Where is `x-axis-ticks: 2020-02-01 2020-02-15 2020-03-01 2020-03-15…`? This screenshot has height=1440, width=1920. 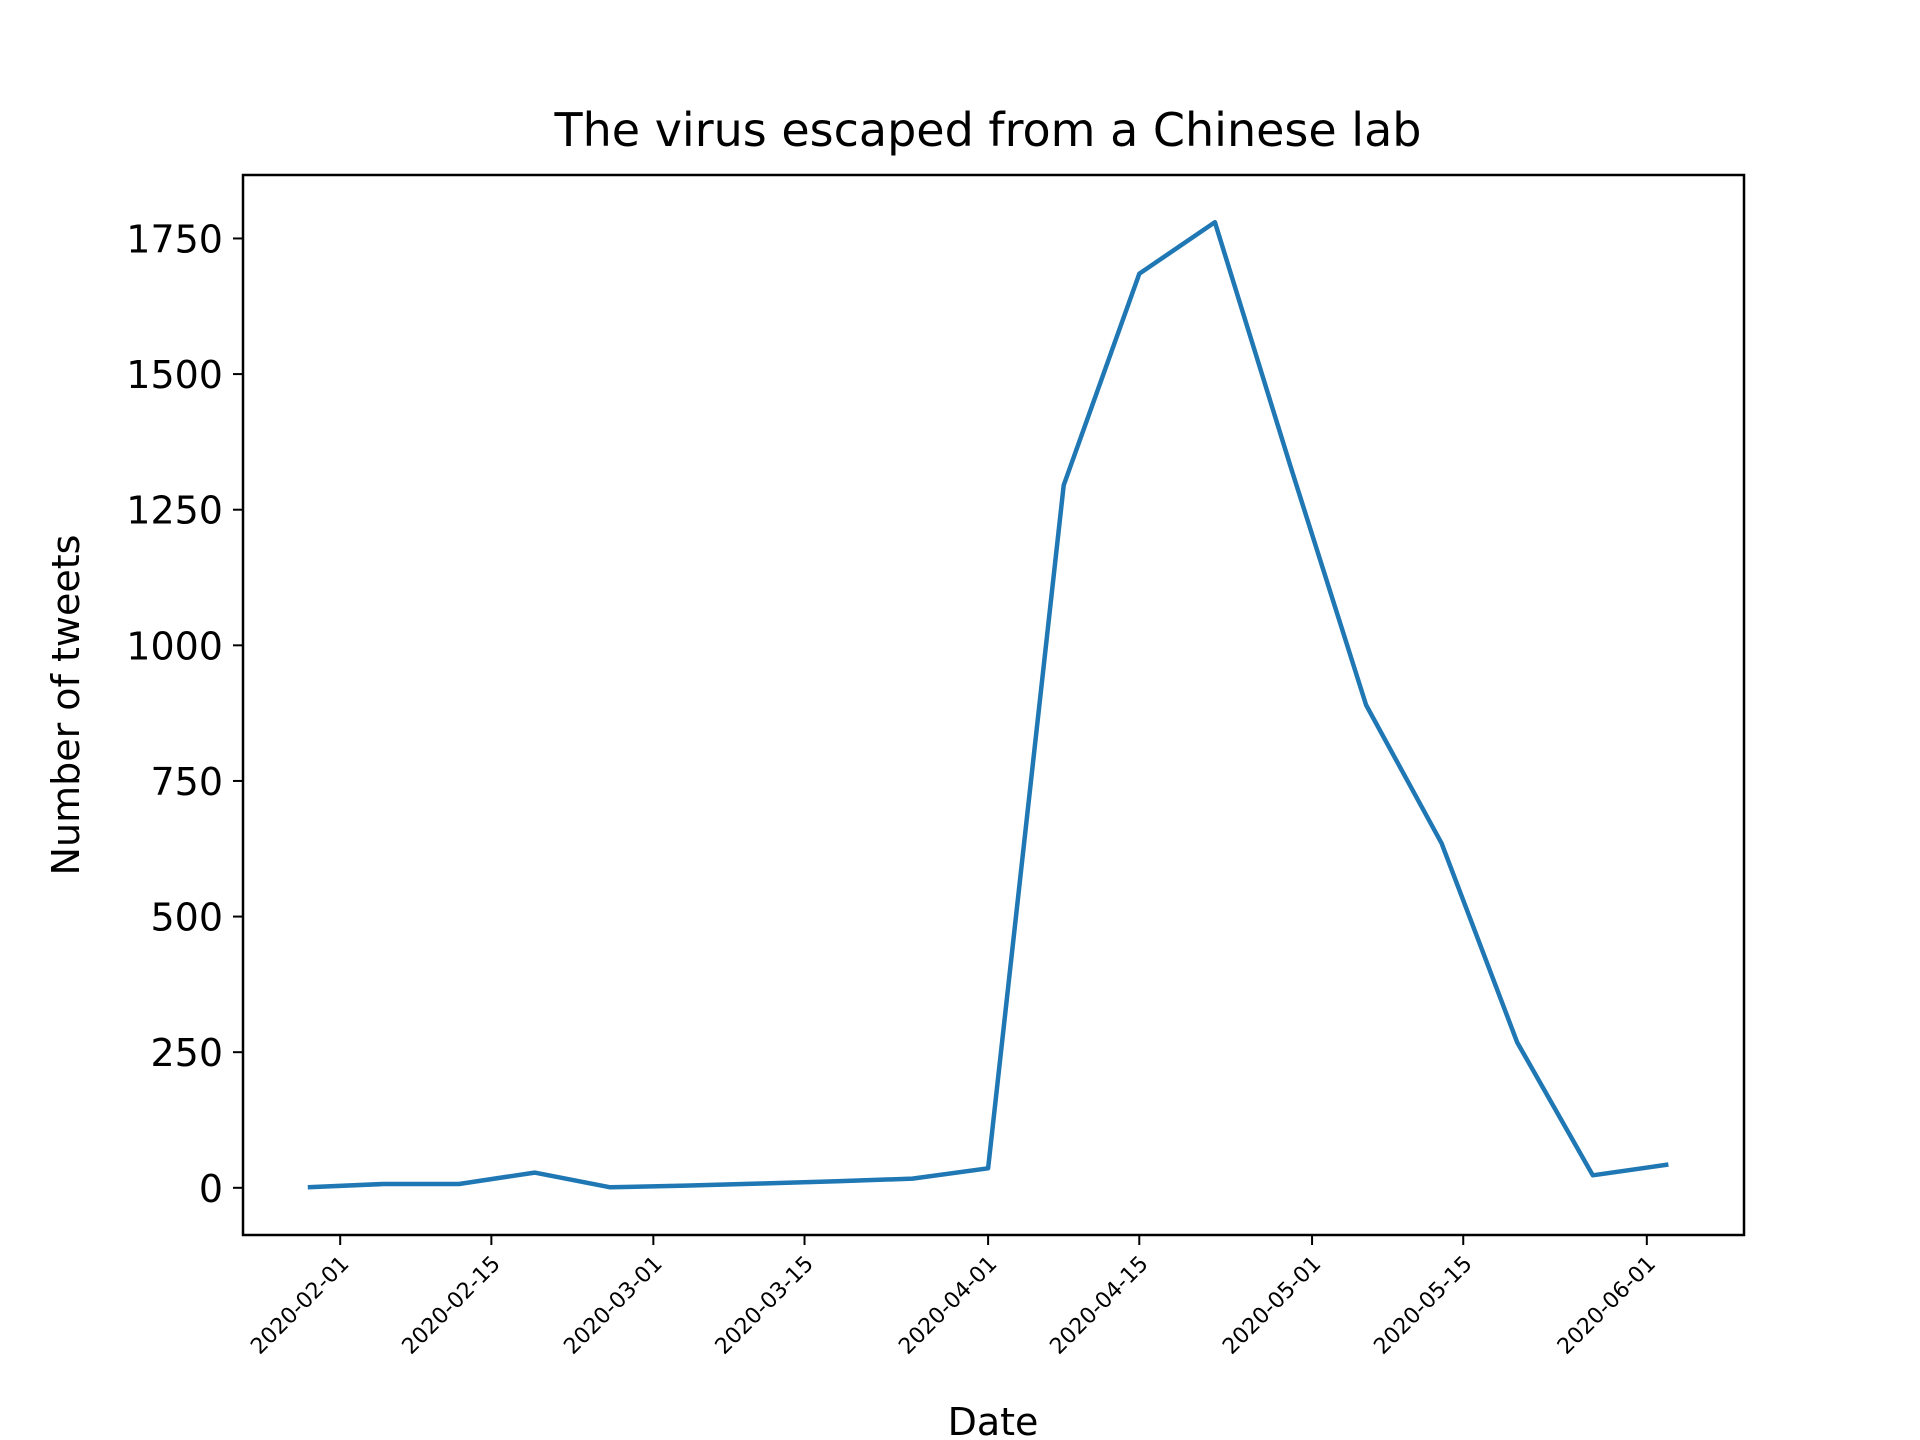 x-axis-ticks: 2020-02-01 2020-02-15 2020-03-01 2020-03-15… is located at coordinates (953, 1297).